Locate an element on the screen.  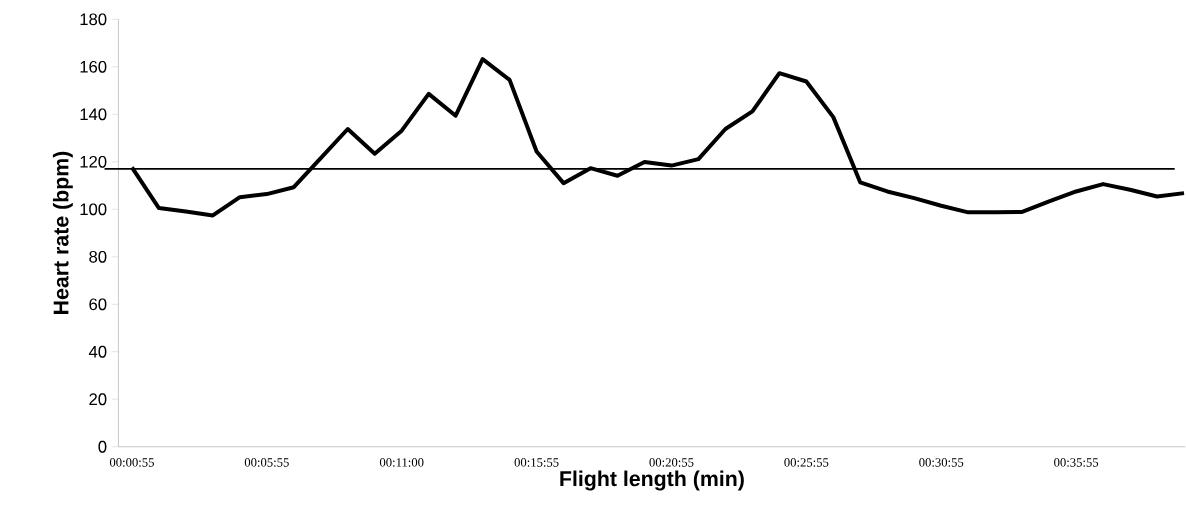
y-axis-title: Heart rate (bpm) is located at coordinates (62, 233).